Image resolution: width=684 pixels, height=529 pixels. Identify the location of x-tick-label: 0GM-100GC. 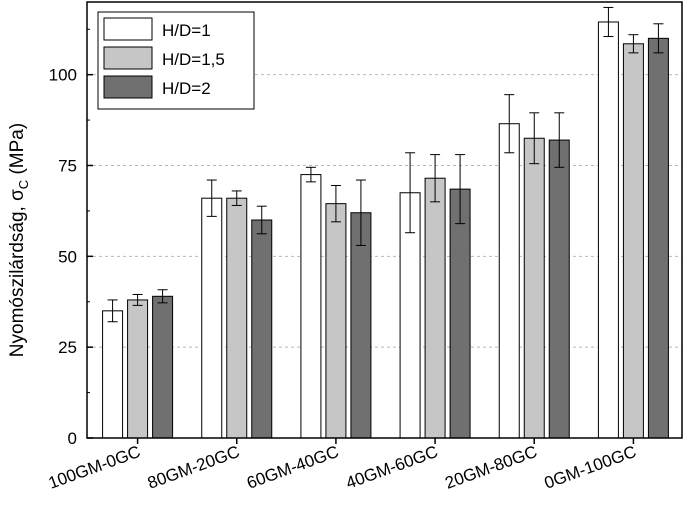
(590, 467).